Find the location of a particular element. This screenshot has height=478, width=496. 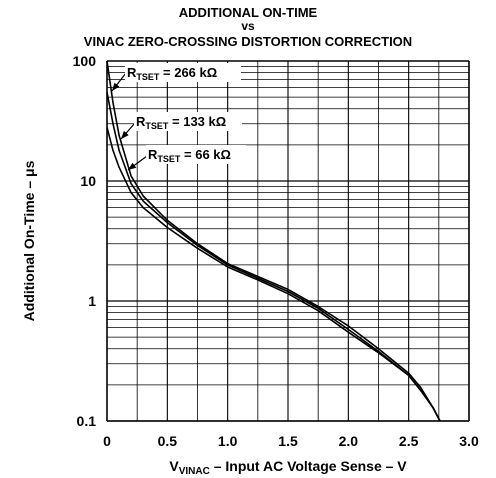

x-tick-label: 3.0 is located at coordinates (469, 441).